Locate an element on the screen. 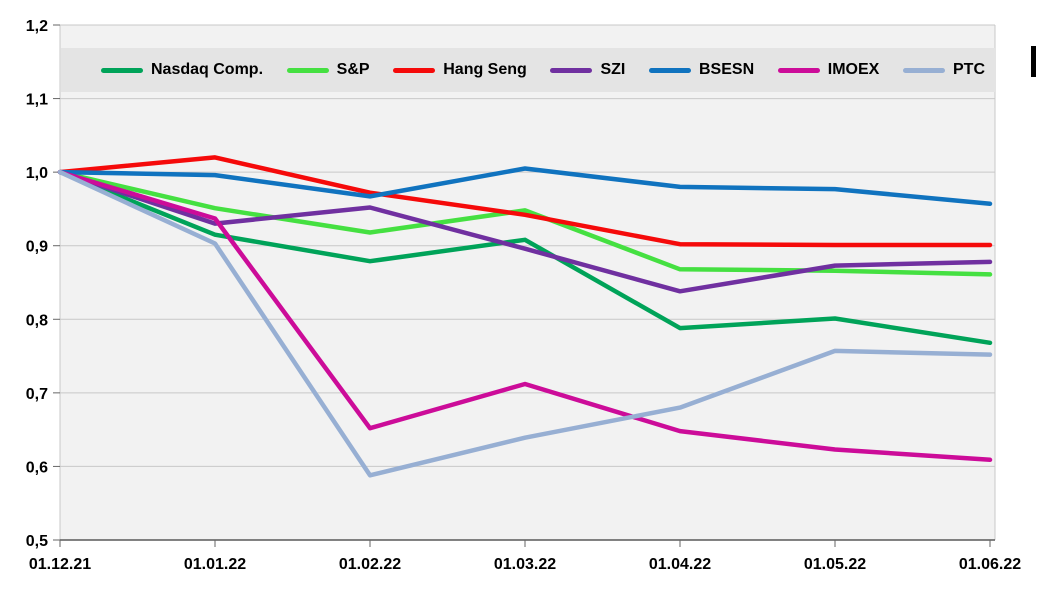 This screenshot has width=1043, height=592. legend-item-nasdaq-comp-: Nasdaq Comp. is located at coordinates (182, 70).